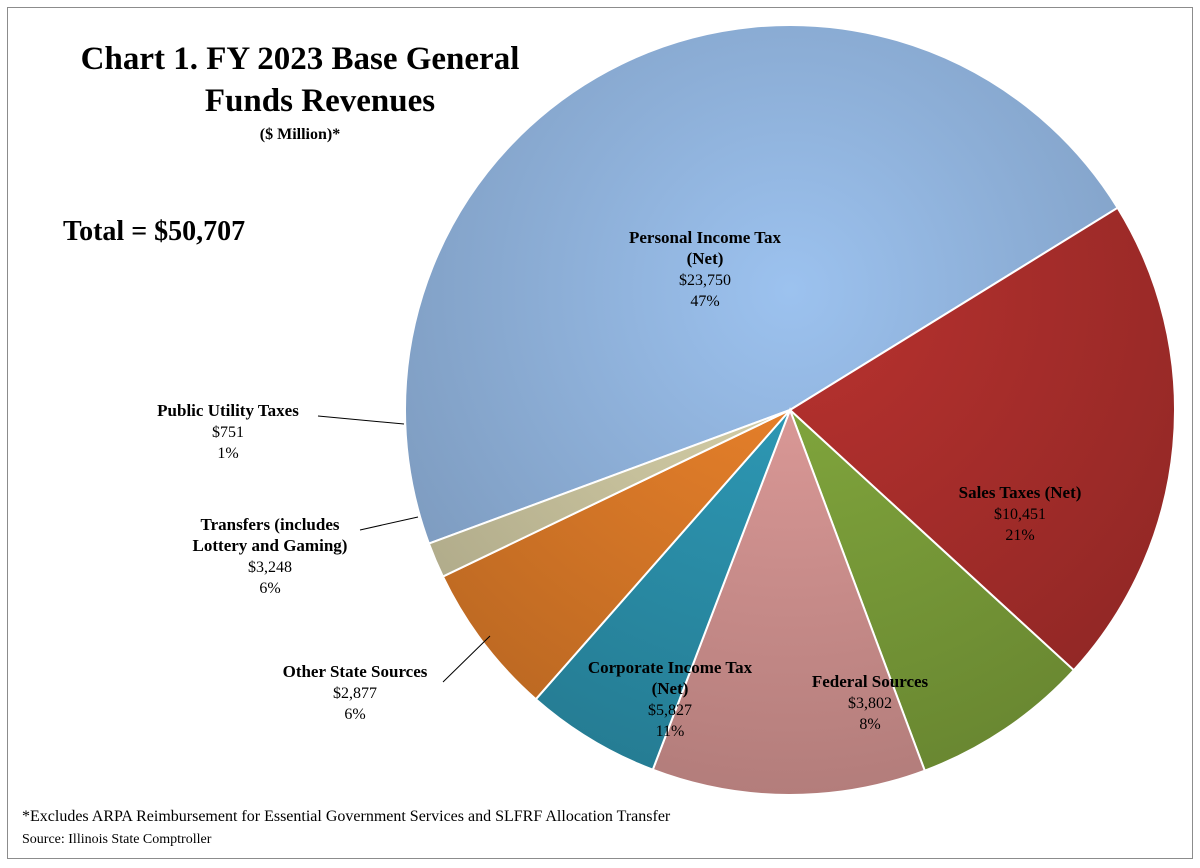 The image size is (1200, 868). I want to click on slice-label-sales: Sales Taxes (Net) $10,451 21%, so click(1020, 513).